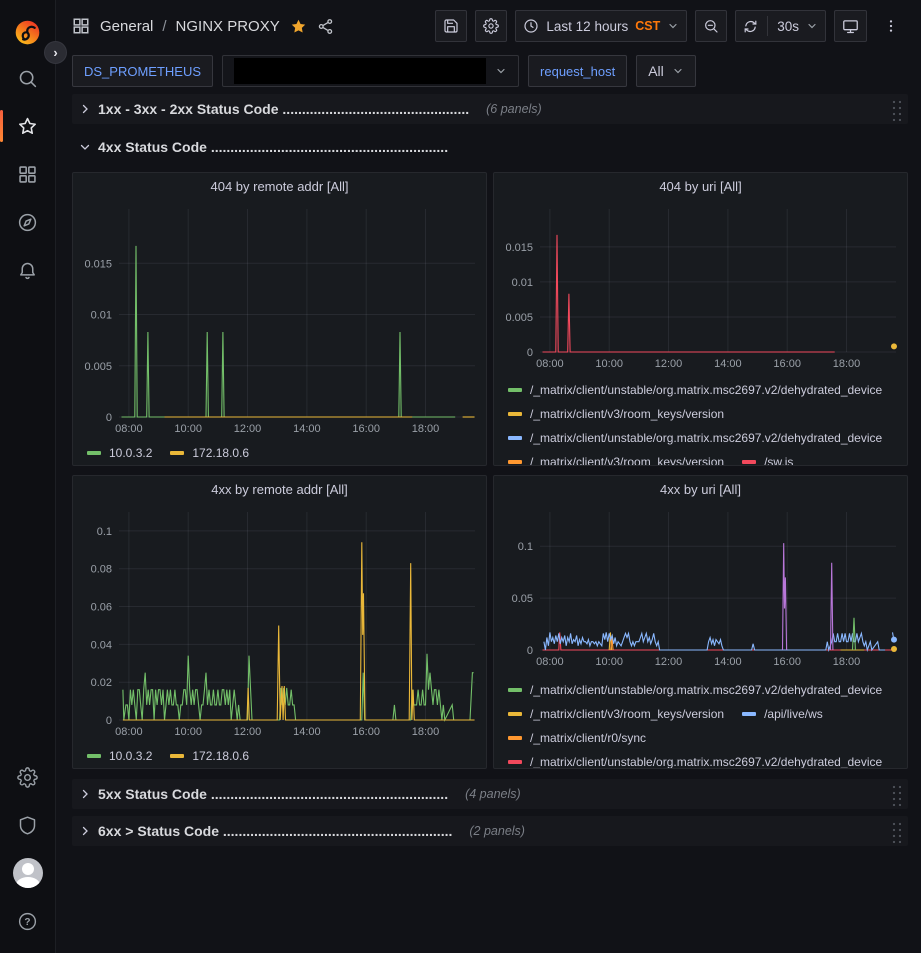  I want to click on apps-grid-icon, so click(81, 26).